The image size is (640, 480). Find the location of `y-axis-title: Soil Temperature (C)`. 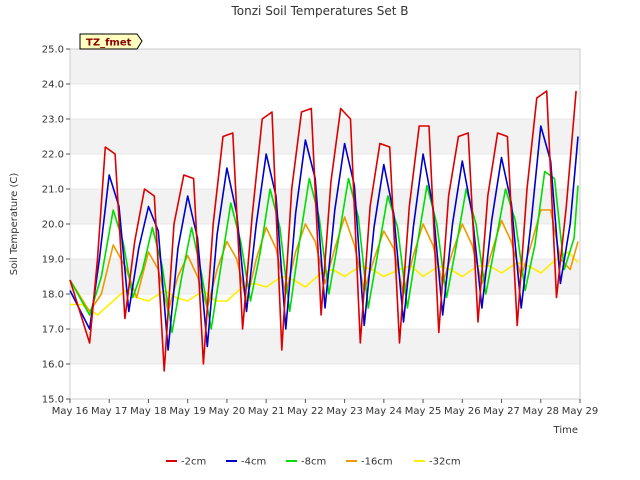

y-axis-title: Soil Temperature (C) is located at coordinates (14, 224).